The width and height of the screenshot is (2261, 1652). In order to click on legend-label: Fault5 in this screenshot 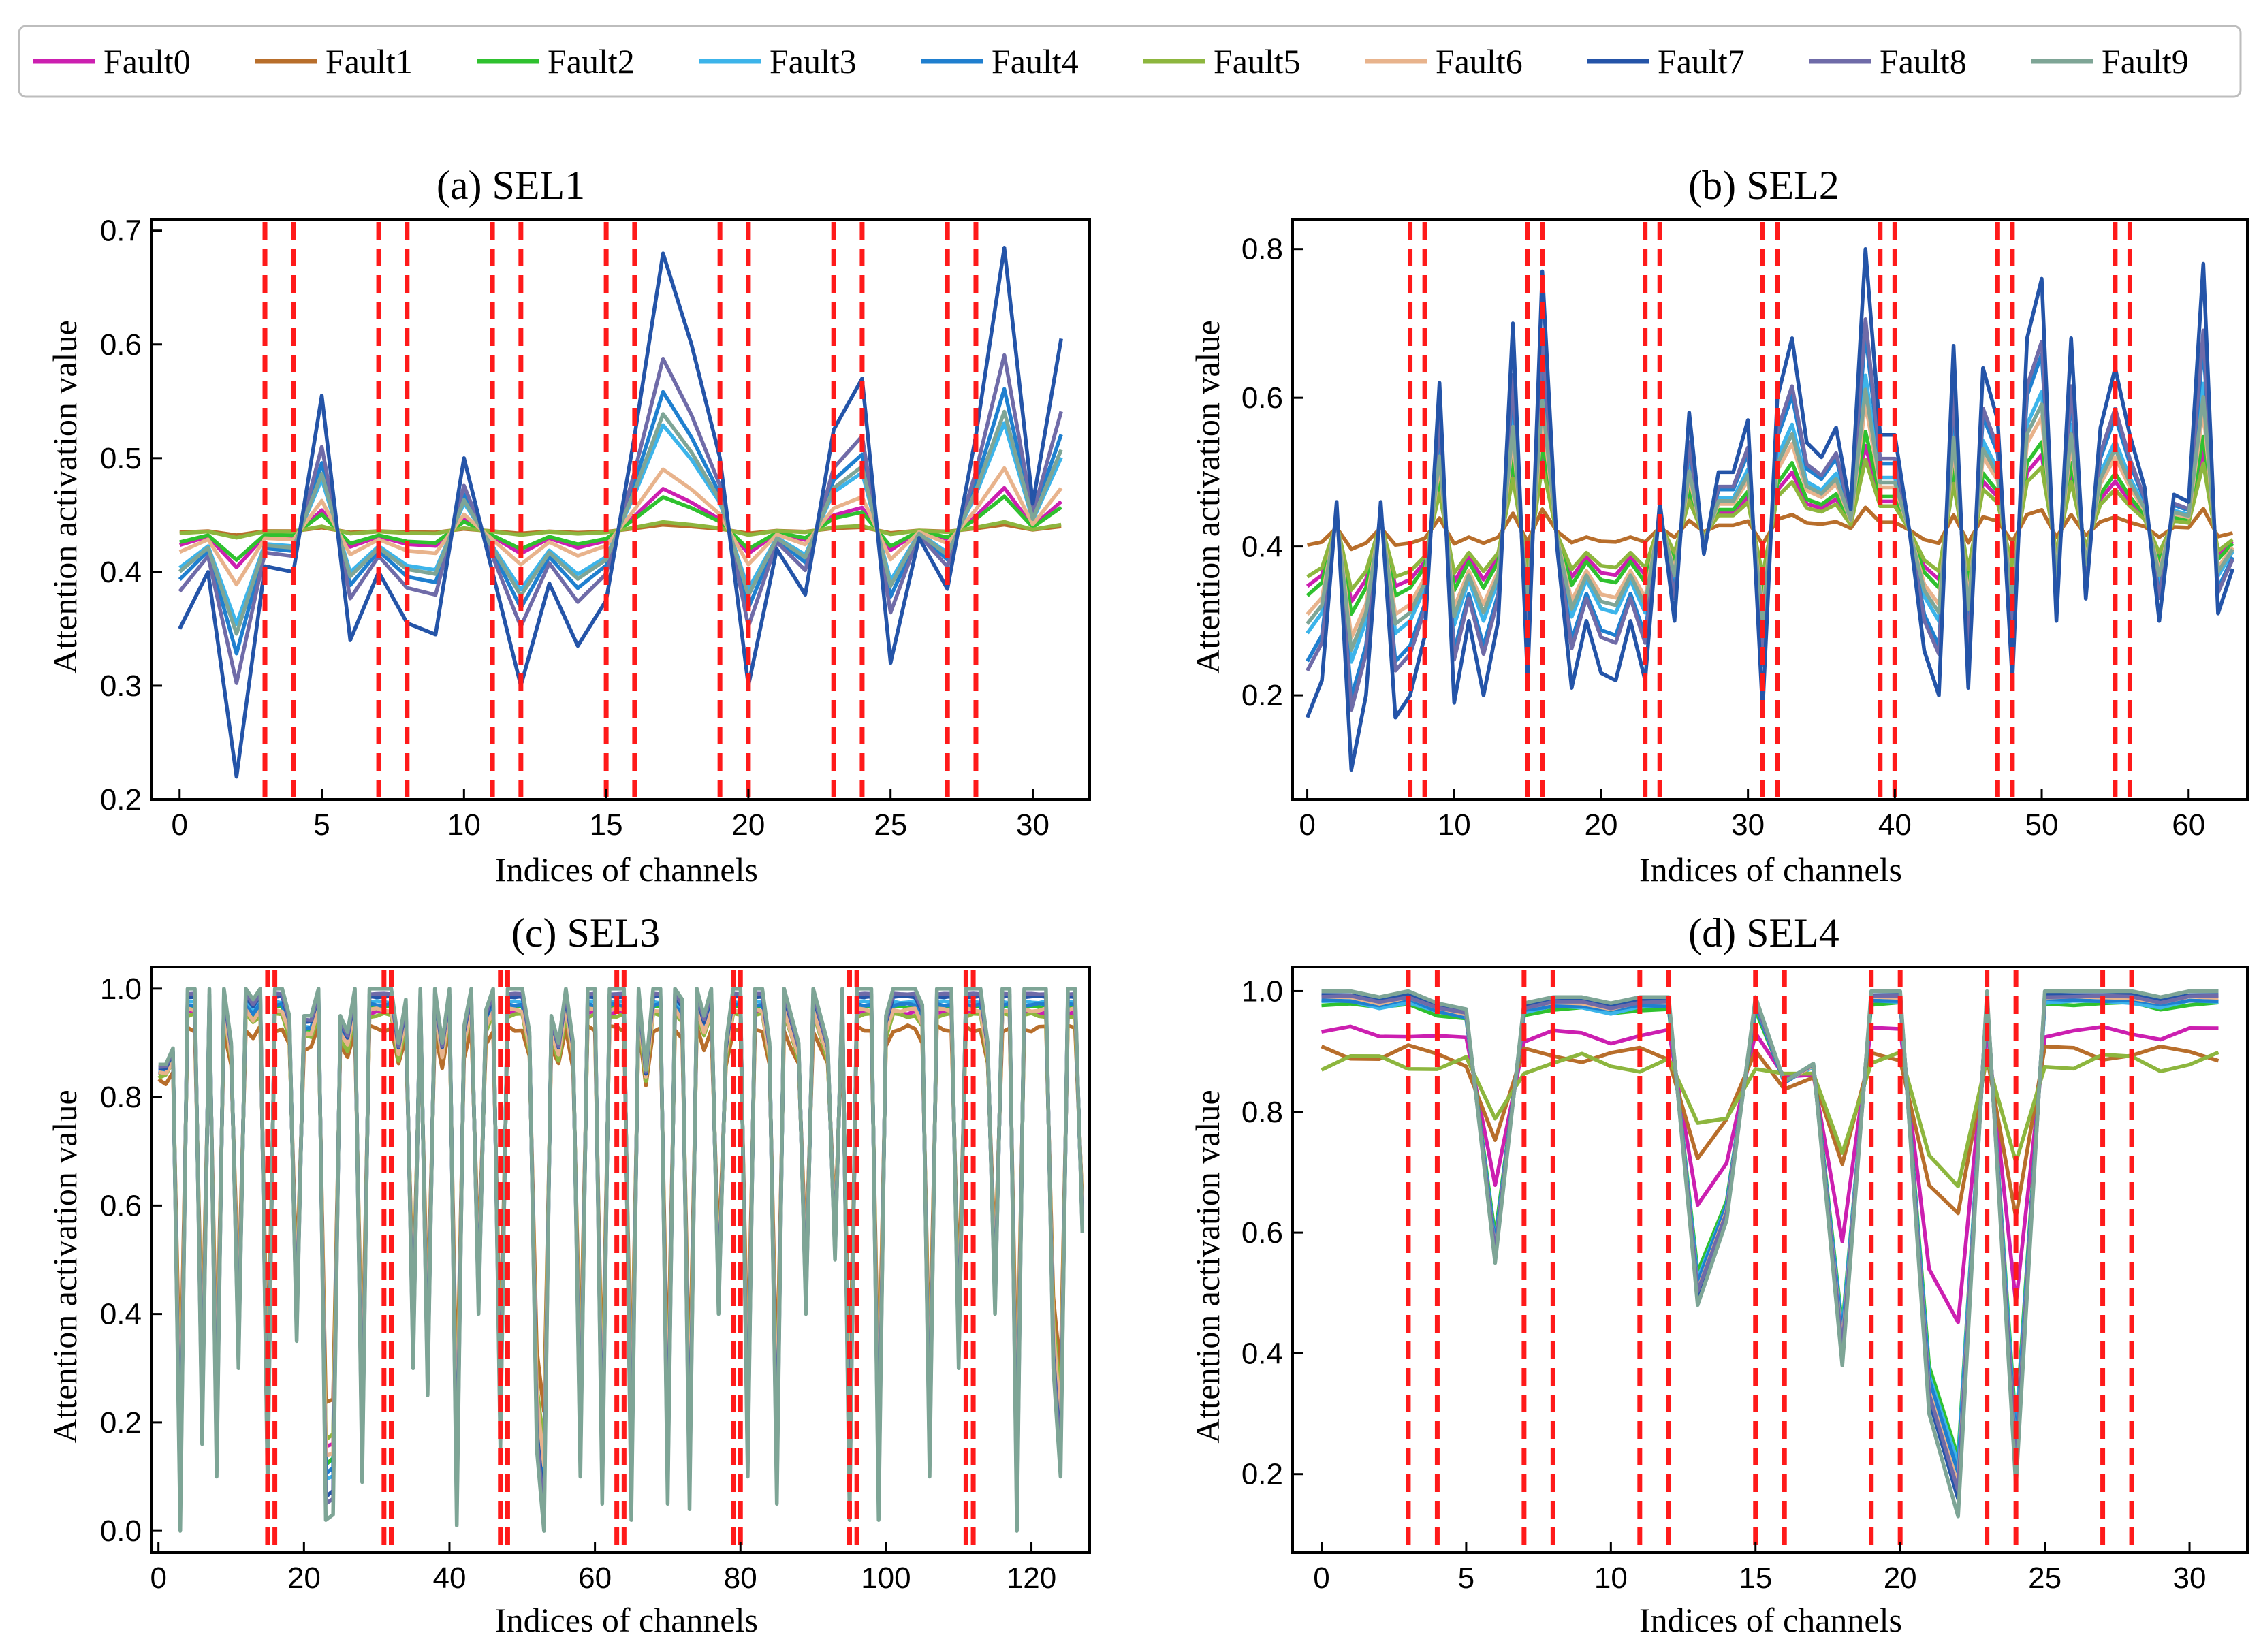, I will do `click(1257, 61)`.